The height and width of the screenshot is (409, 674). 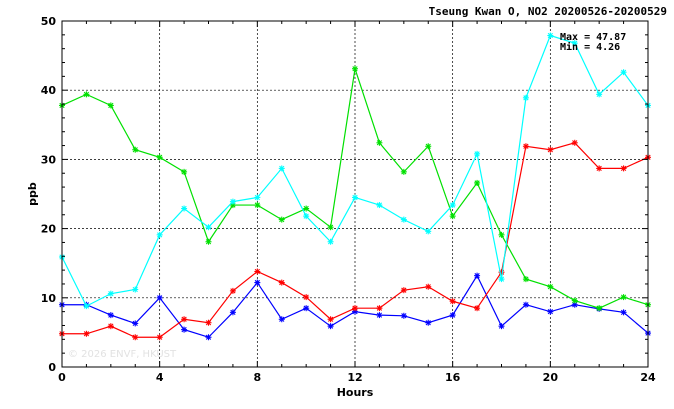 What do you see at coordinates (548, 11) in the screenshot?
I see `chart-title: Tseung Kwan O, NO2 20200526-20200529` at bounding box center [548, 11].